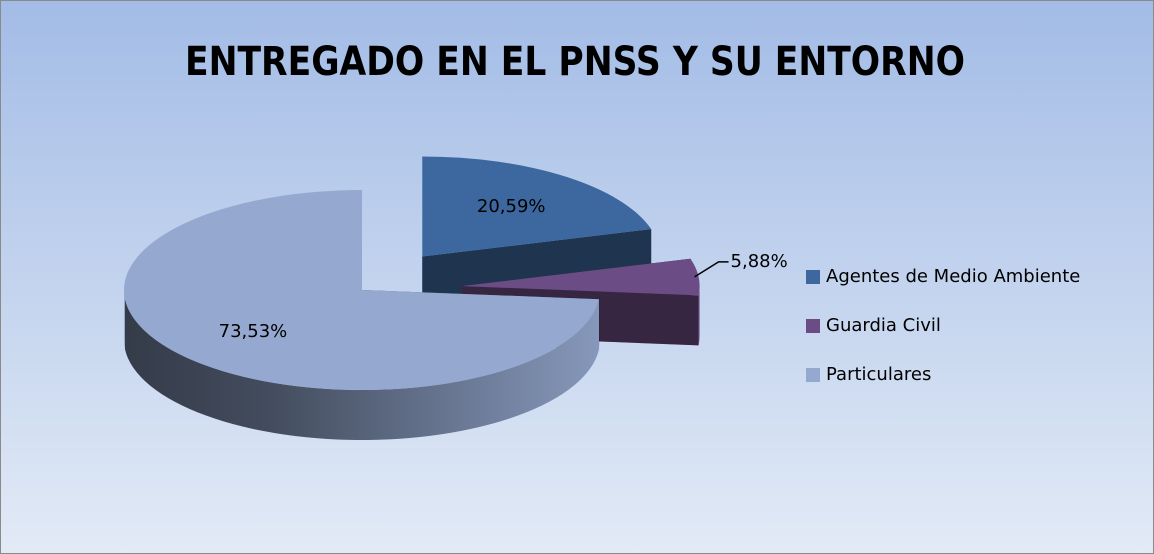  Describe the element at coordinates (362, 365) in the screenshot. I see `slice-side-shade` at that location.